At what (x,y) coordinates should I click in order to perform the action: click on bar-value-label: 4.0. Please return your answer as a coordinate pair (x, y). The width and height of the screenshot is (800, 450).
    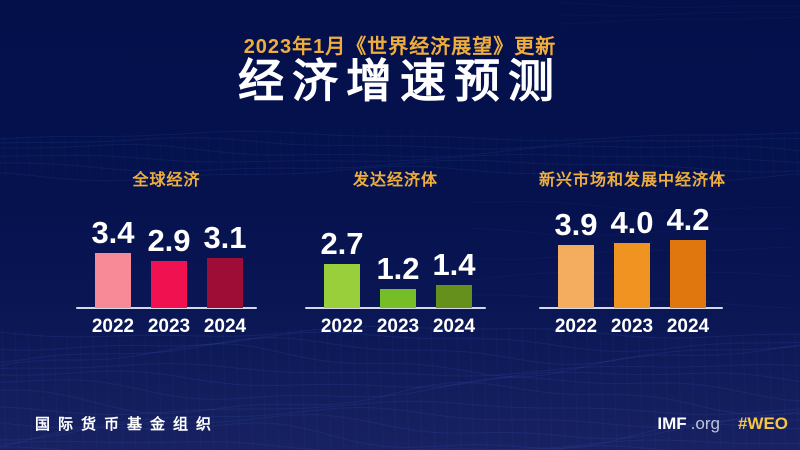
    Looking at the image, I should click on (632, 222).